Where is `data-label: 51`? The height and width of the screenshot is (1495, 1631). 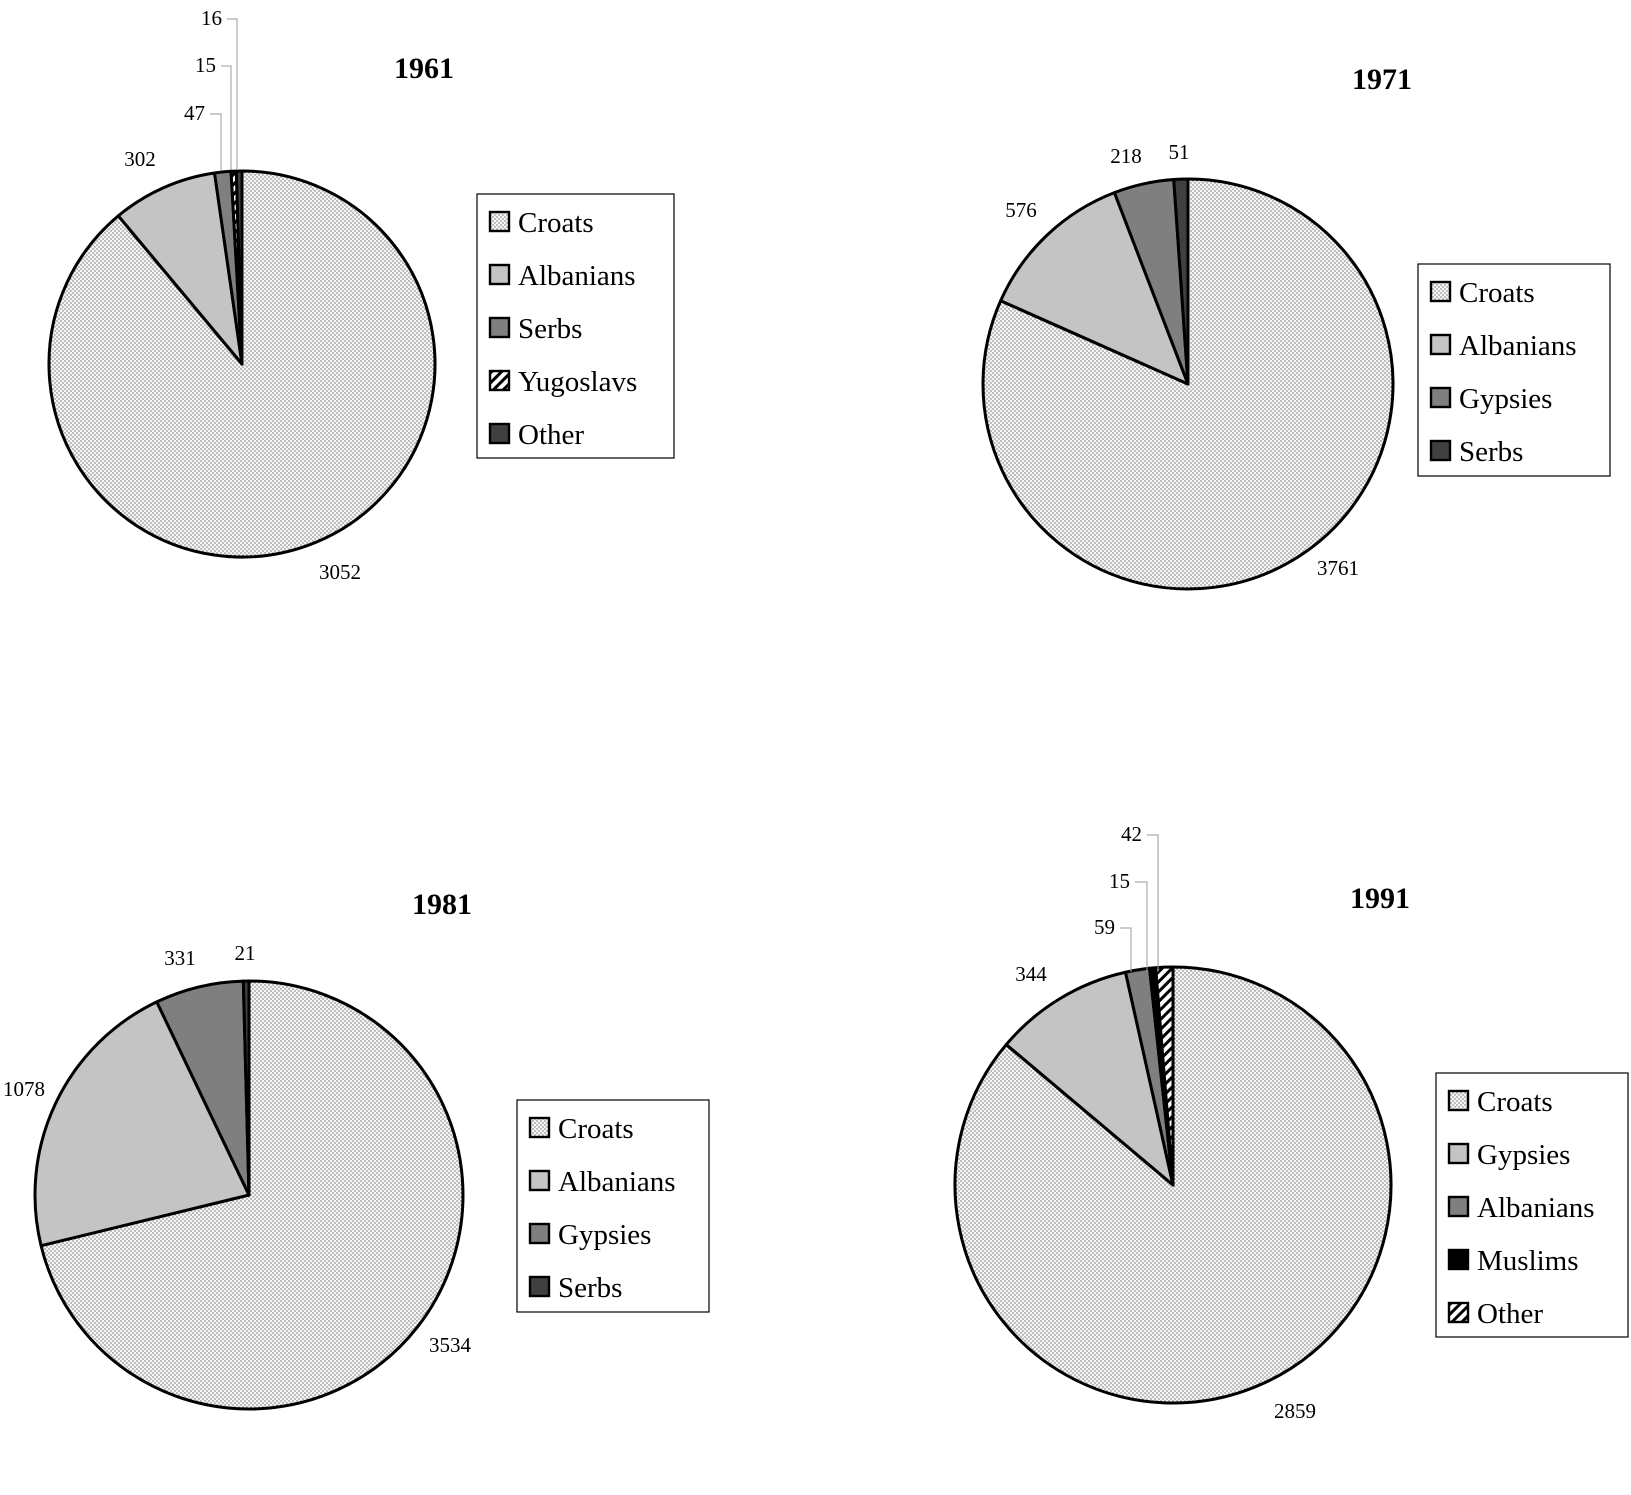
data-label: 51 is located at coordinates (1179, 152).